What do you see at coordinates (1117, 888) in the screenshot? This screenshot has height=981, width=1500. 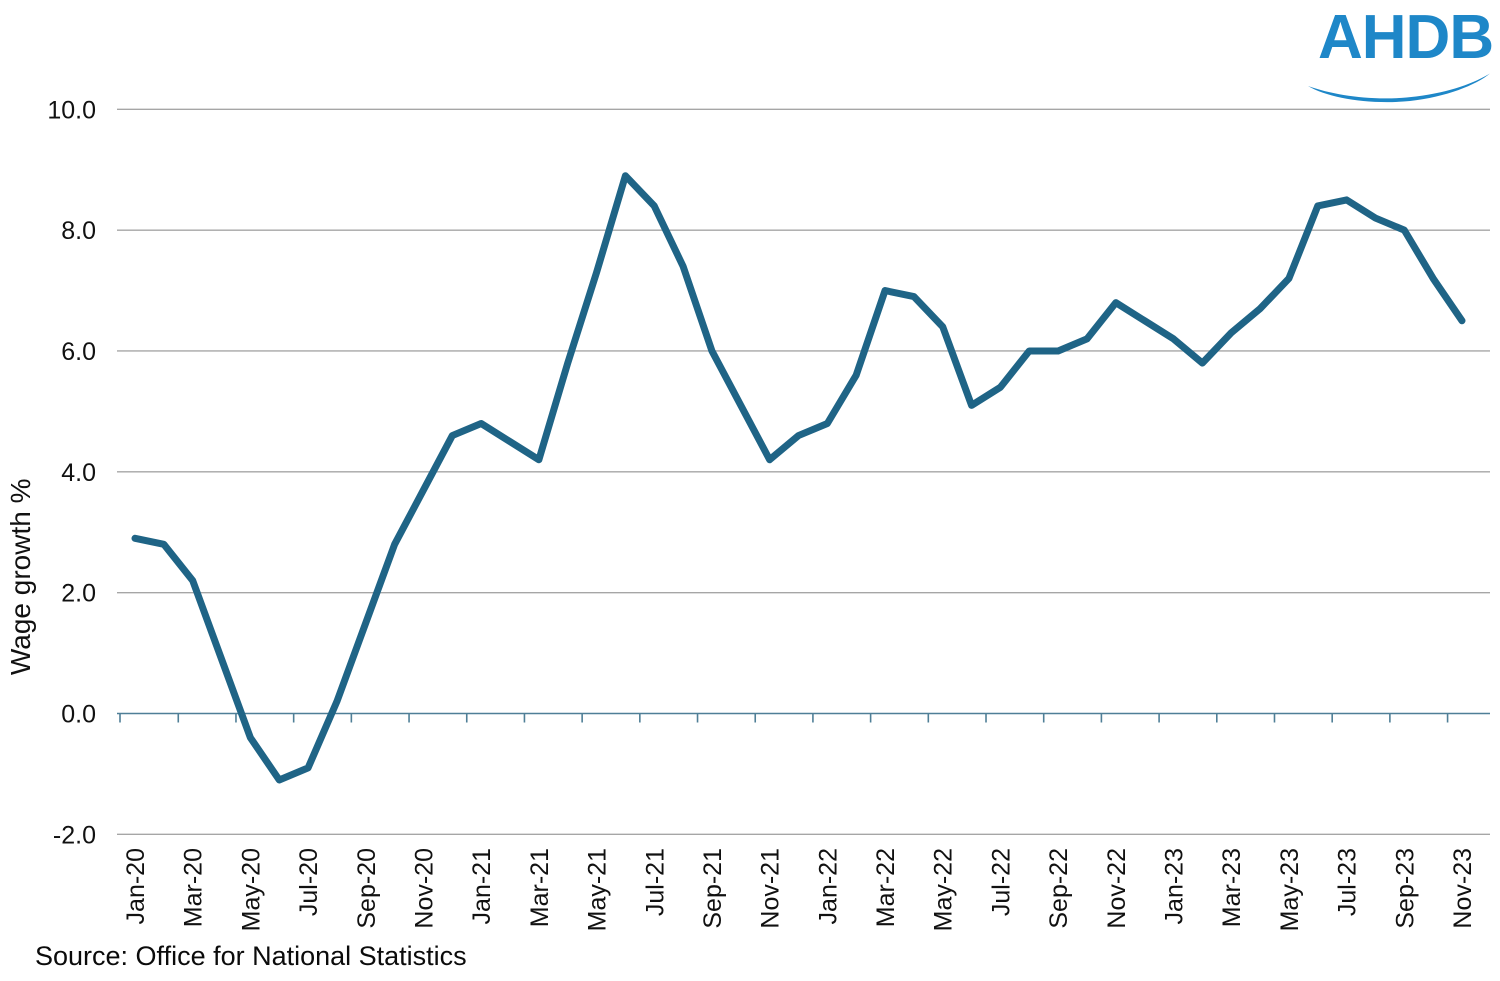 I see `x-tick-label: Nov-22` at bounding box center [1117, 888].